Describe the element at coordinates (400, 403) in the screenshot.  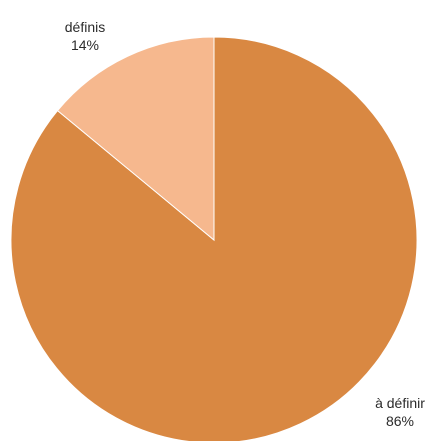
I see `slice-label-a-definir-name: à définir` at that location.